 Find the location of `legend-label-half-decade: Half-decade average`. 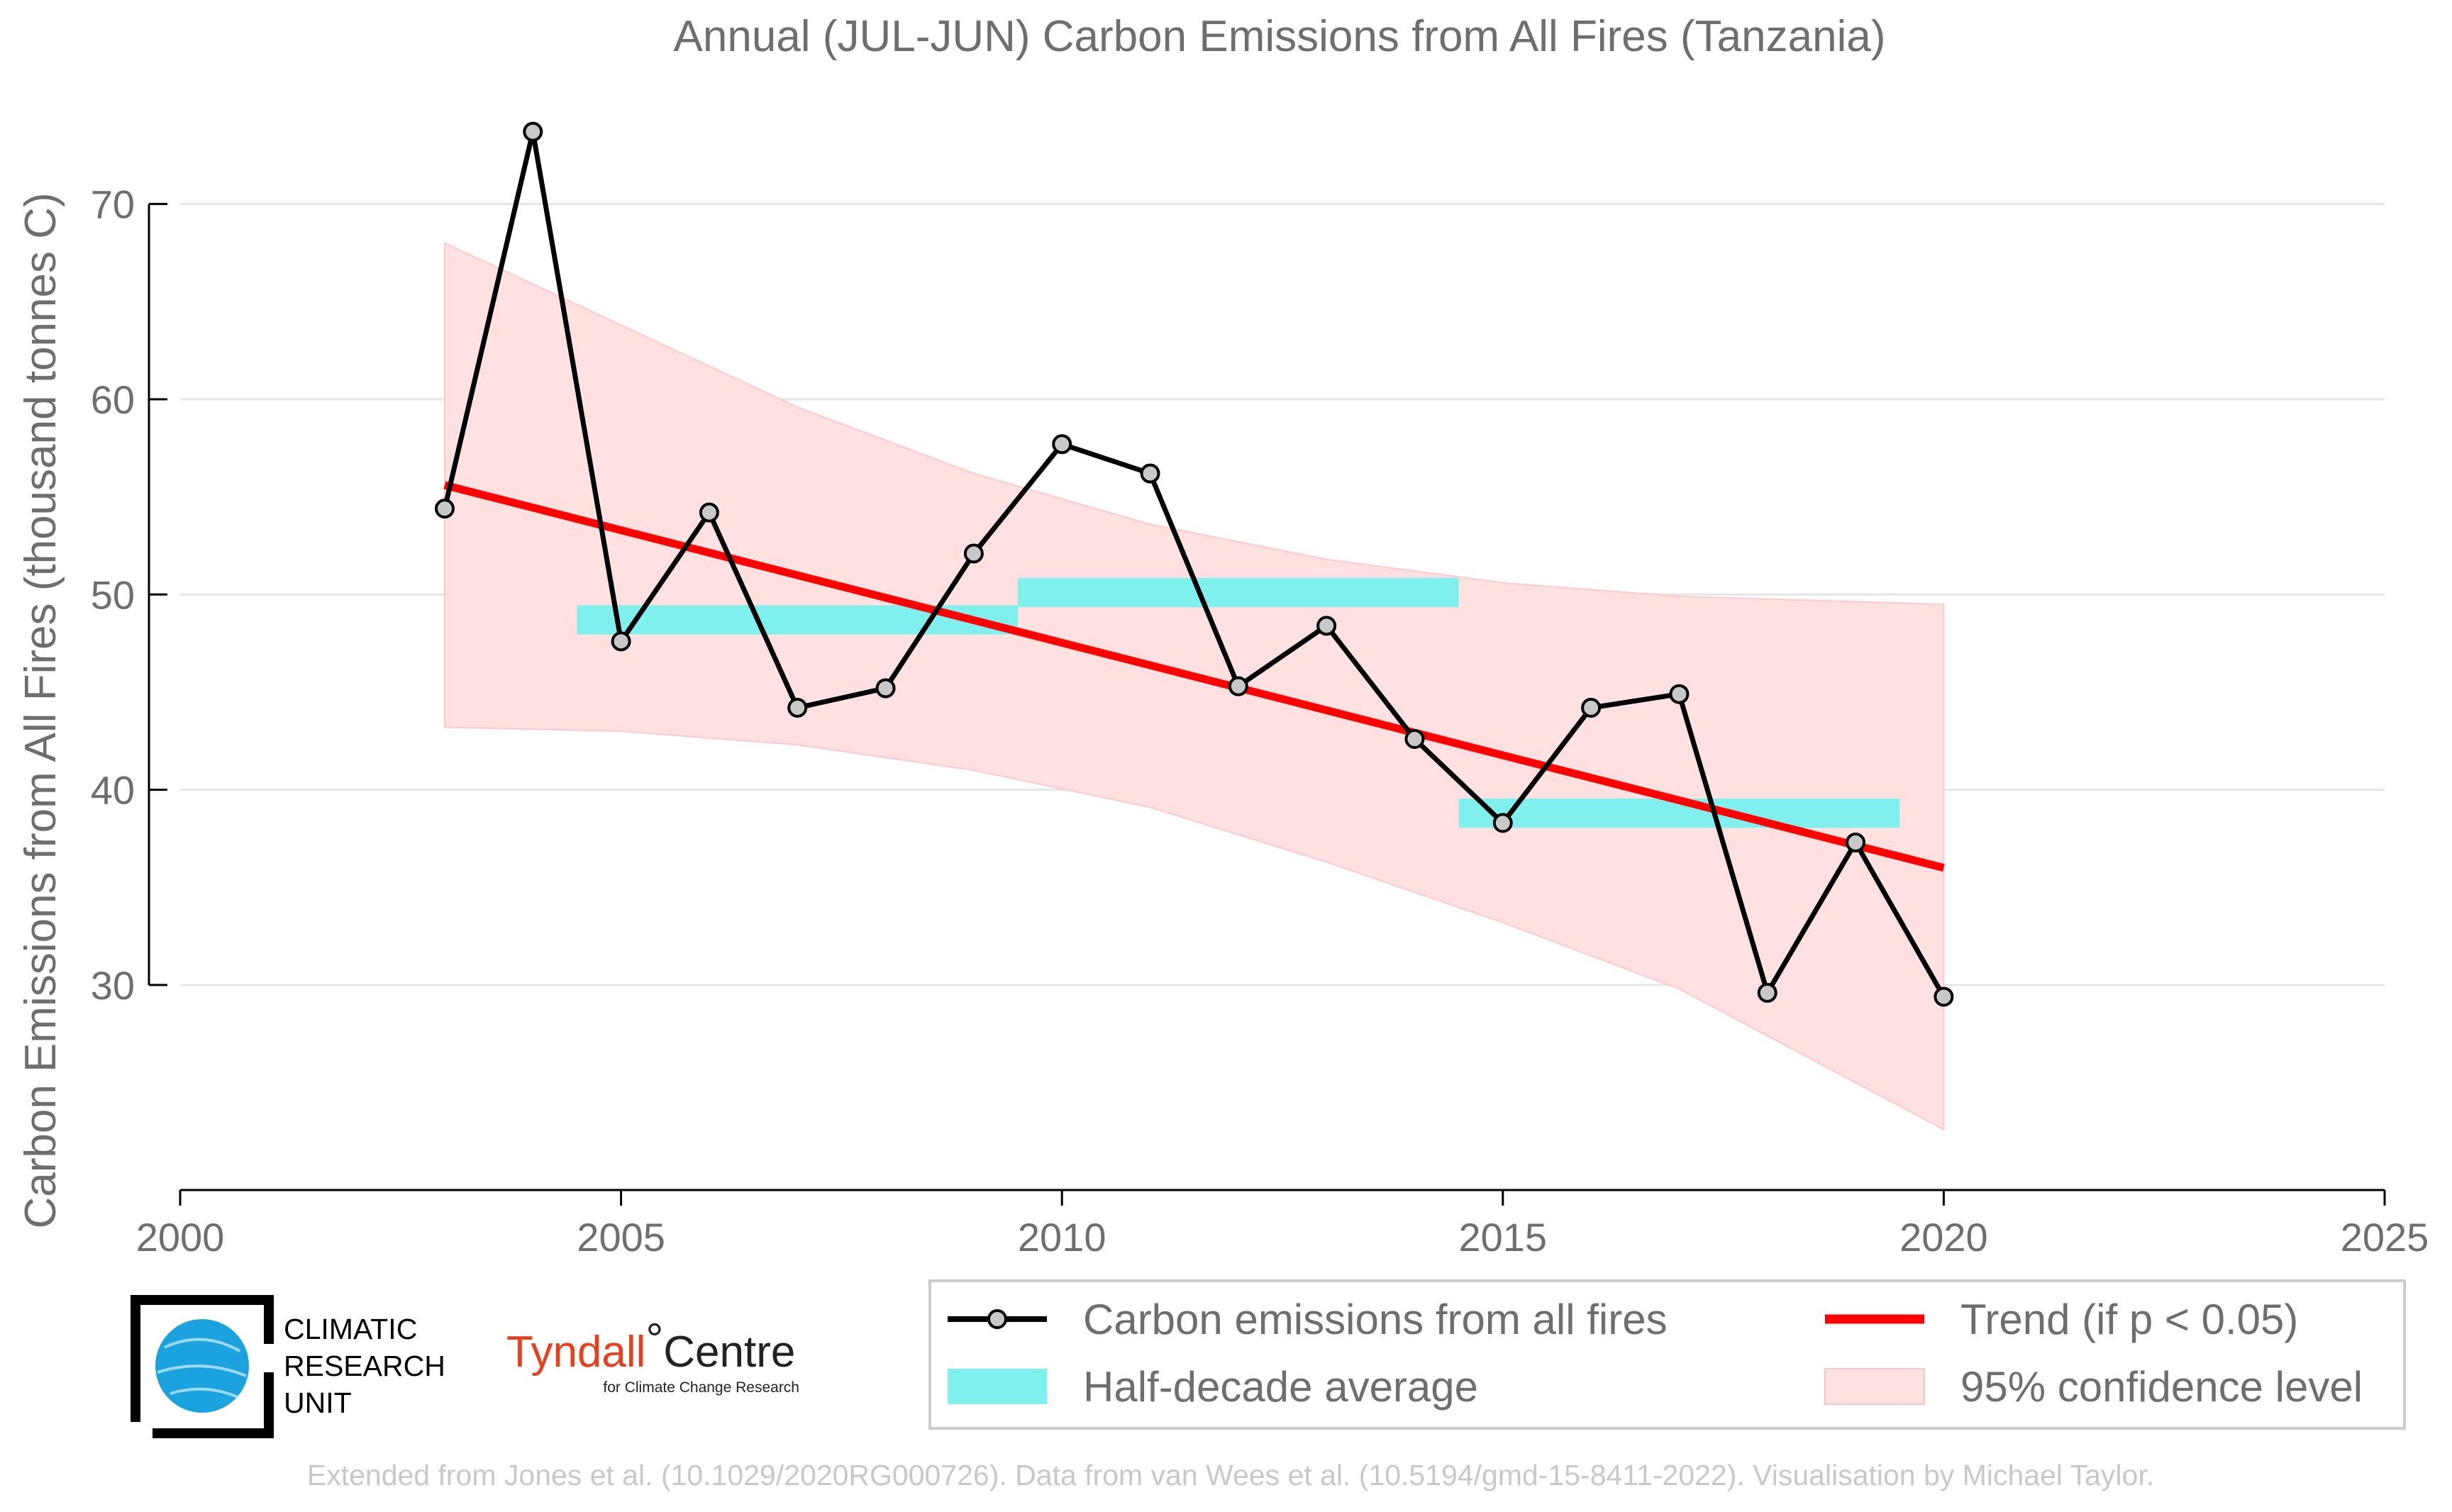

legend-label-half-decade: Half-decade average is located at coordinates (1280, 1387).